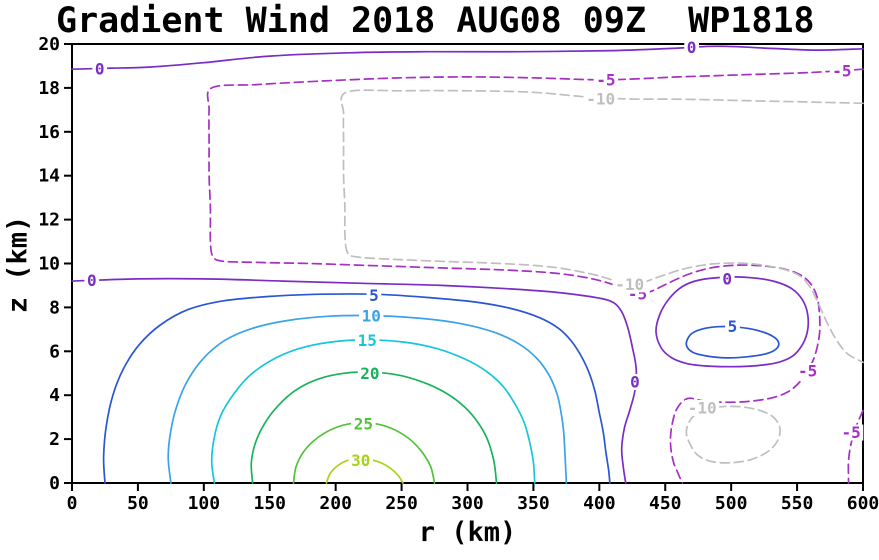  Describe the element at coordinates (401, 503) in the screenshot. I see `x-tick-label: 250` at that location.